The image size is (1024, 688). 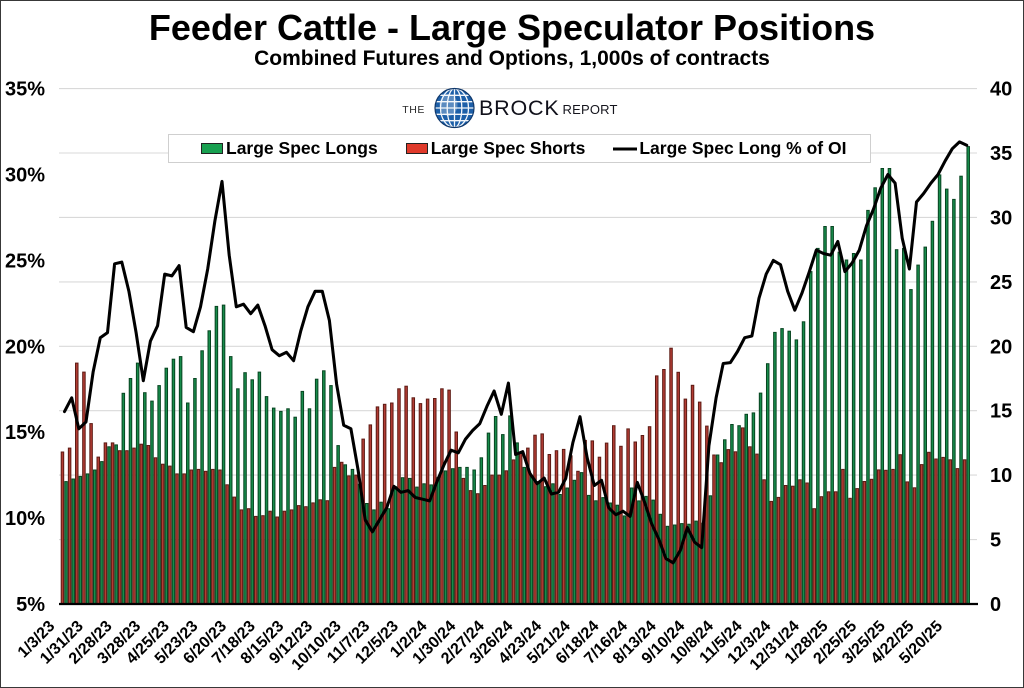 What do you see at coordinates (25, 176) in the screenshot?
I see `svg-text: 30%` at bounding box center [25, 176].